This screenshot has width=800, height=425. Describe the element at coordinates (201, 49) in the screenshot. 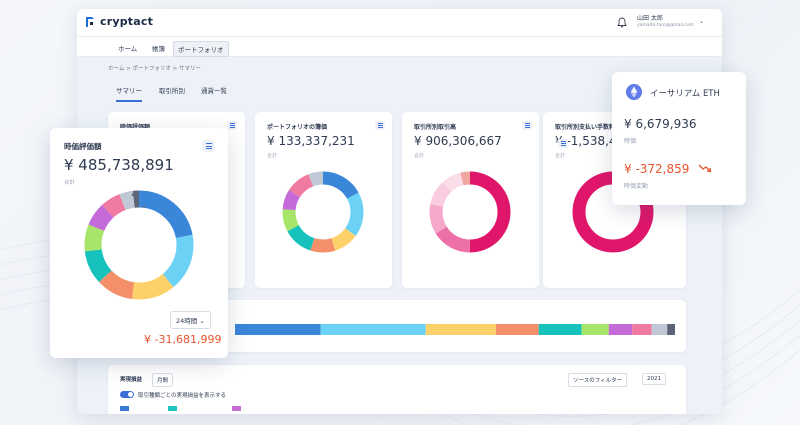

I see `nav-item-portfolio: ポートフォリオ` at that location.